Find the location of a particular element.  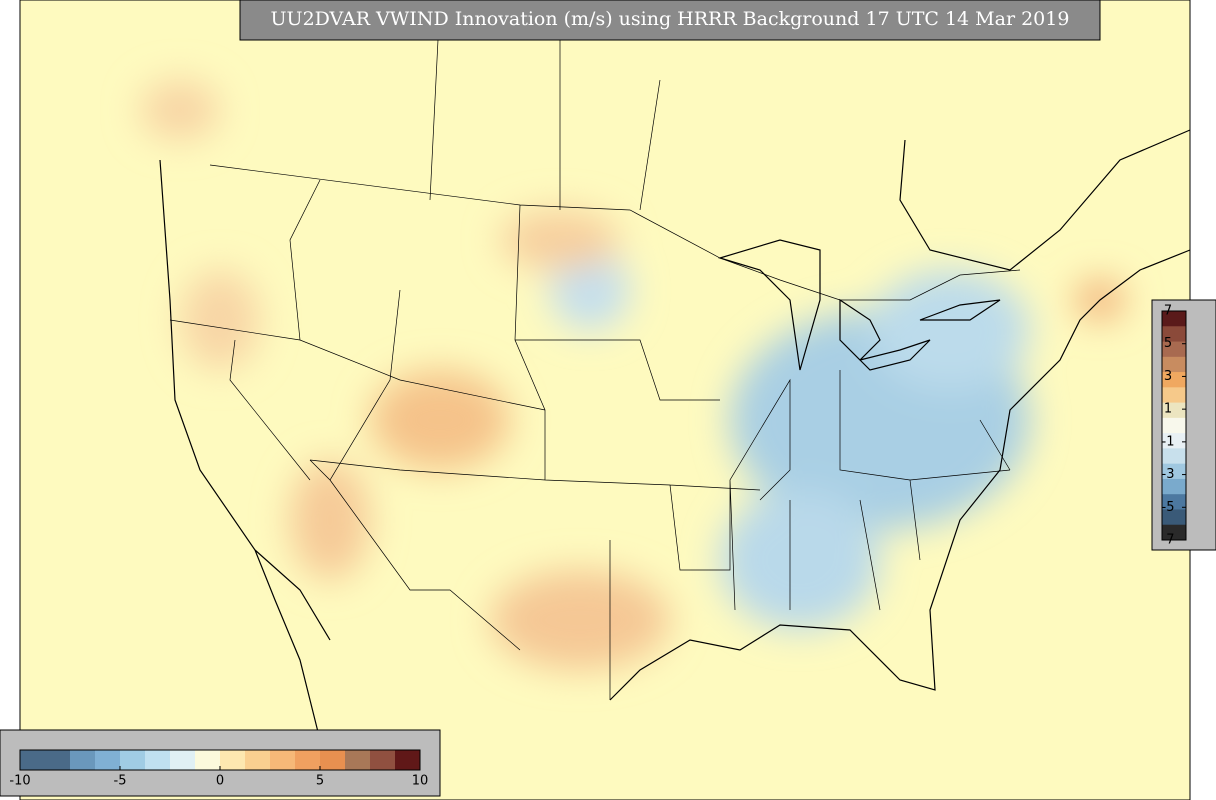

colorbar-tick-label: 3 is located at coordinates (1168, 376).